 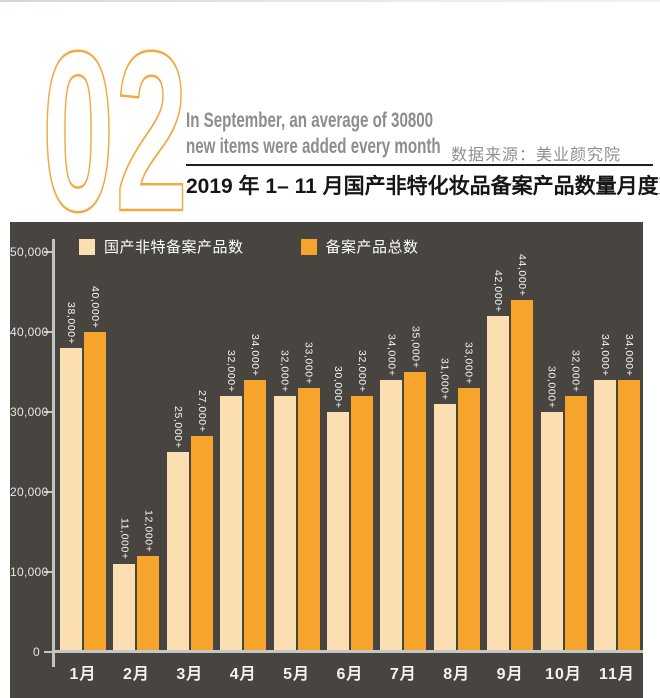 I want to click on month-label: 1月, so click(x=83, y=674).